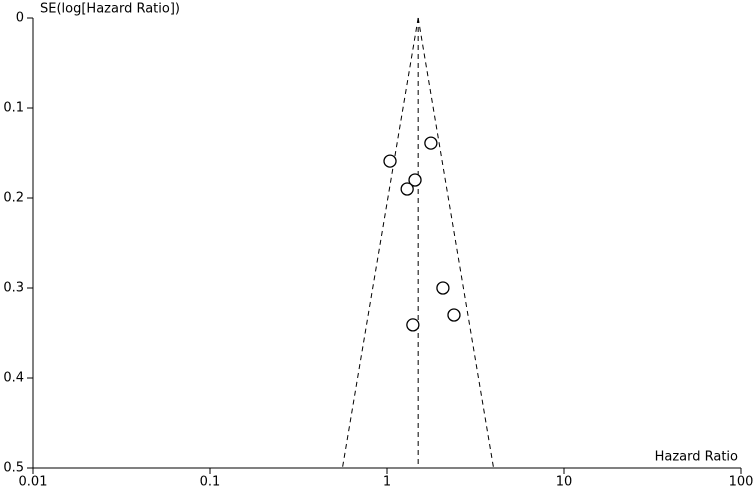  What do you see at coordinates (33, 482) in the screenshot?
I see `x-tick-label: 0.01` at bounding box center [33, 482].